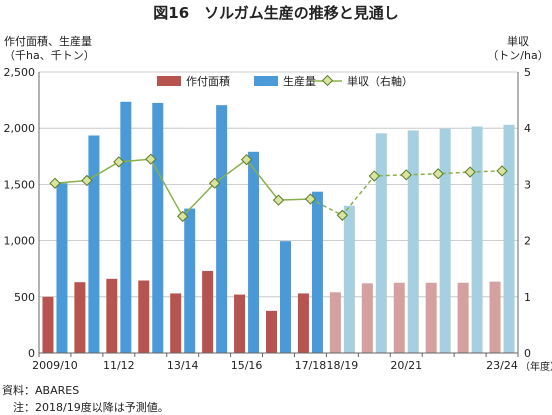 The width and height of the screenshot is (552, 415). Describe the element at coordinates (527, 128) in the screenshot. I see `y-right-tick-label: 4` at that location.